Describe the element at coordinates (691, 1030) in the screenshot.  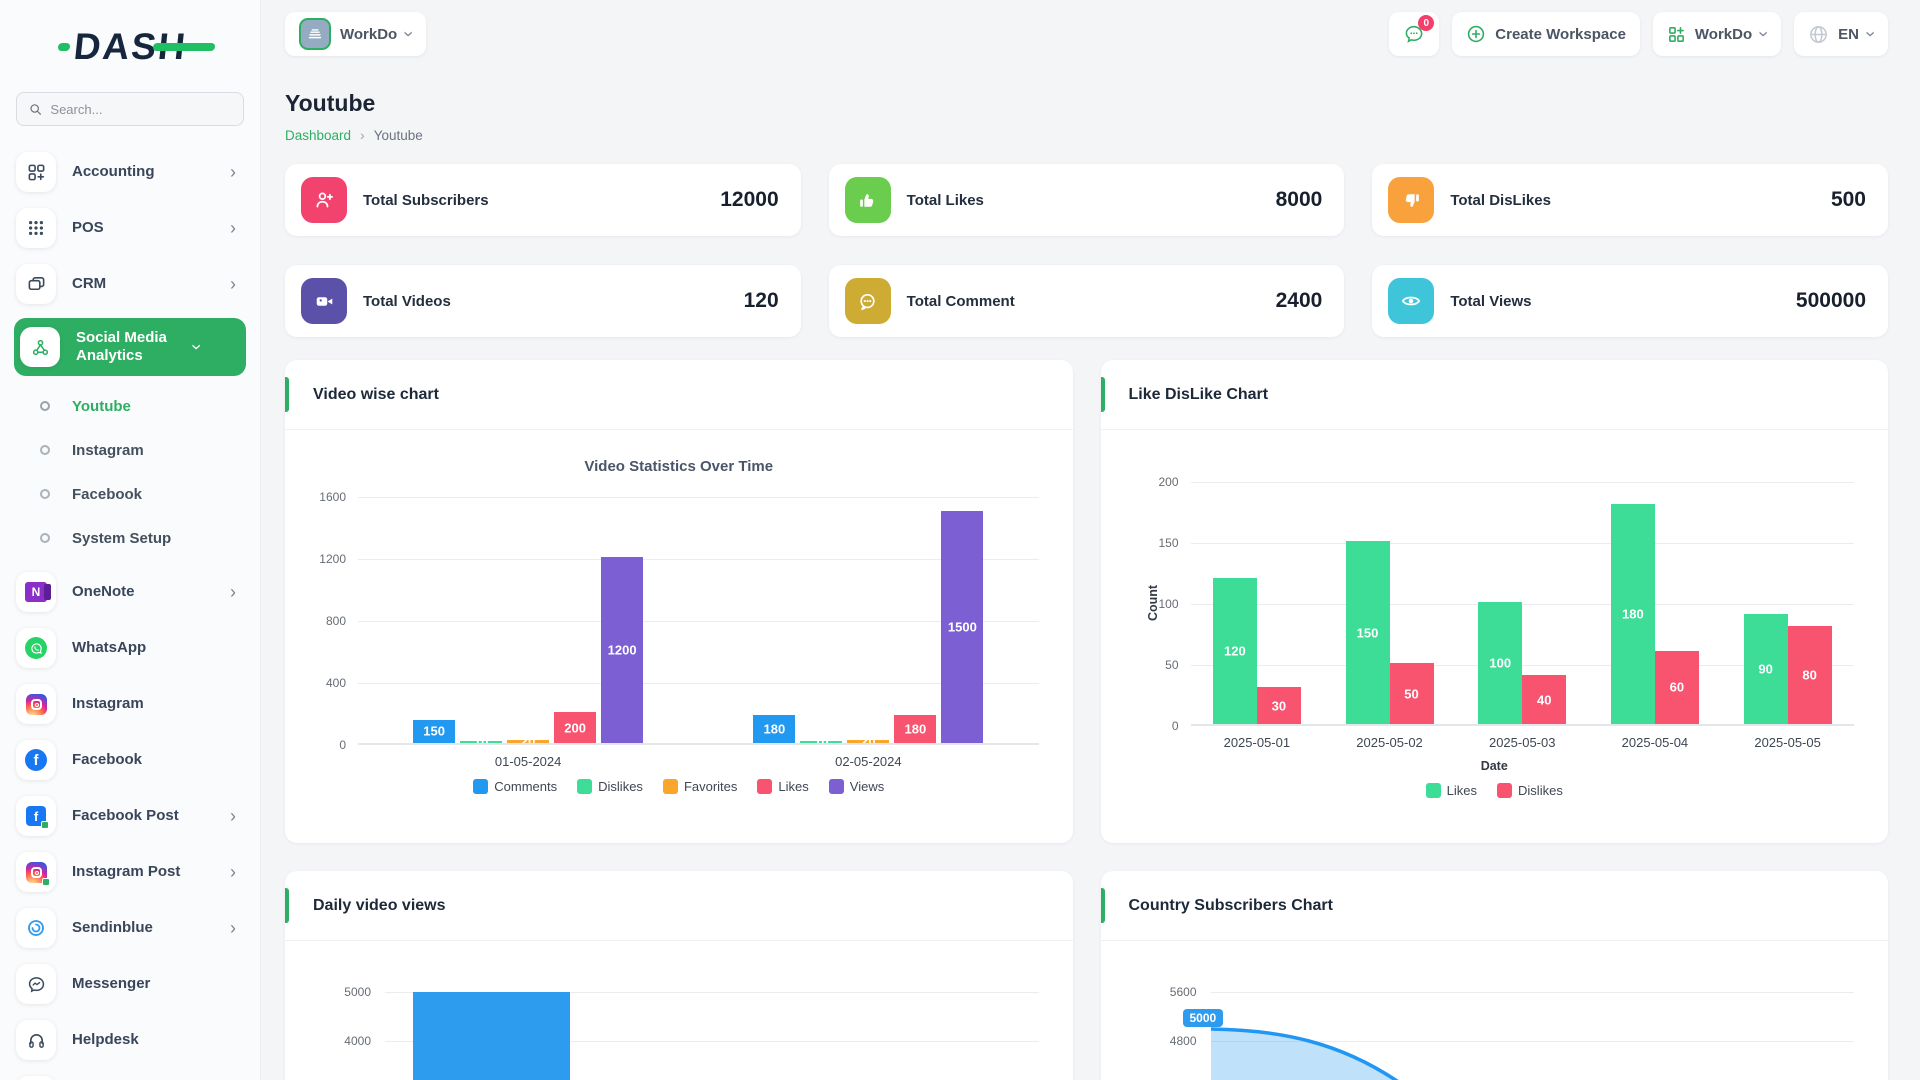
I see `chart-plot: 5000 4000` at that location.